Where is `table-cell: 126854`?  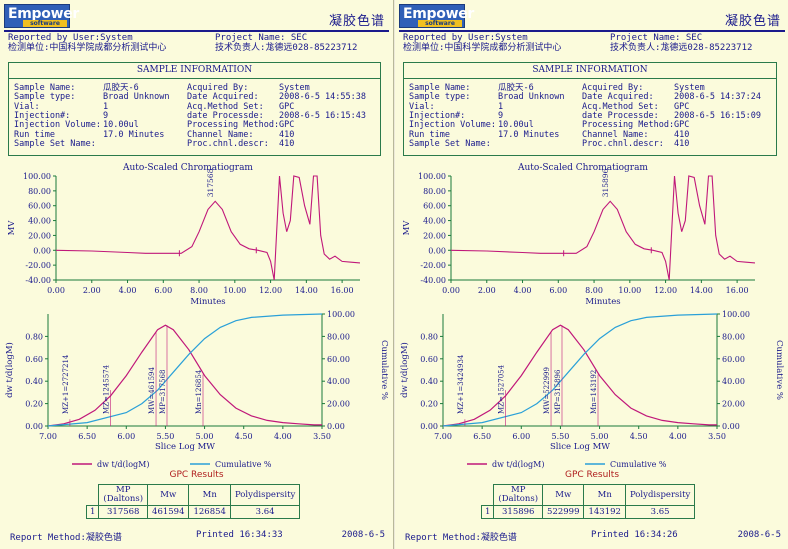 table-cell: 126854 is located at coordinates (209, 512).